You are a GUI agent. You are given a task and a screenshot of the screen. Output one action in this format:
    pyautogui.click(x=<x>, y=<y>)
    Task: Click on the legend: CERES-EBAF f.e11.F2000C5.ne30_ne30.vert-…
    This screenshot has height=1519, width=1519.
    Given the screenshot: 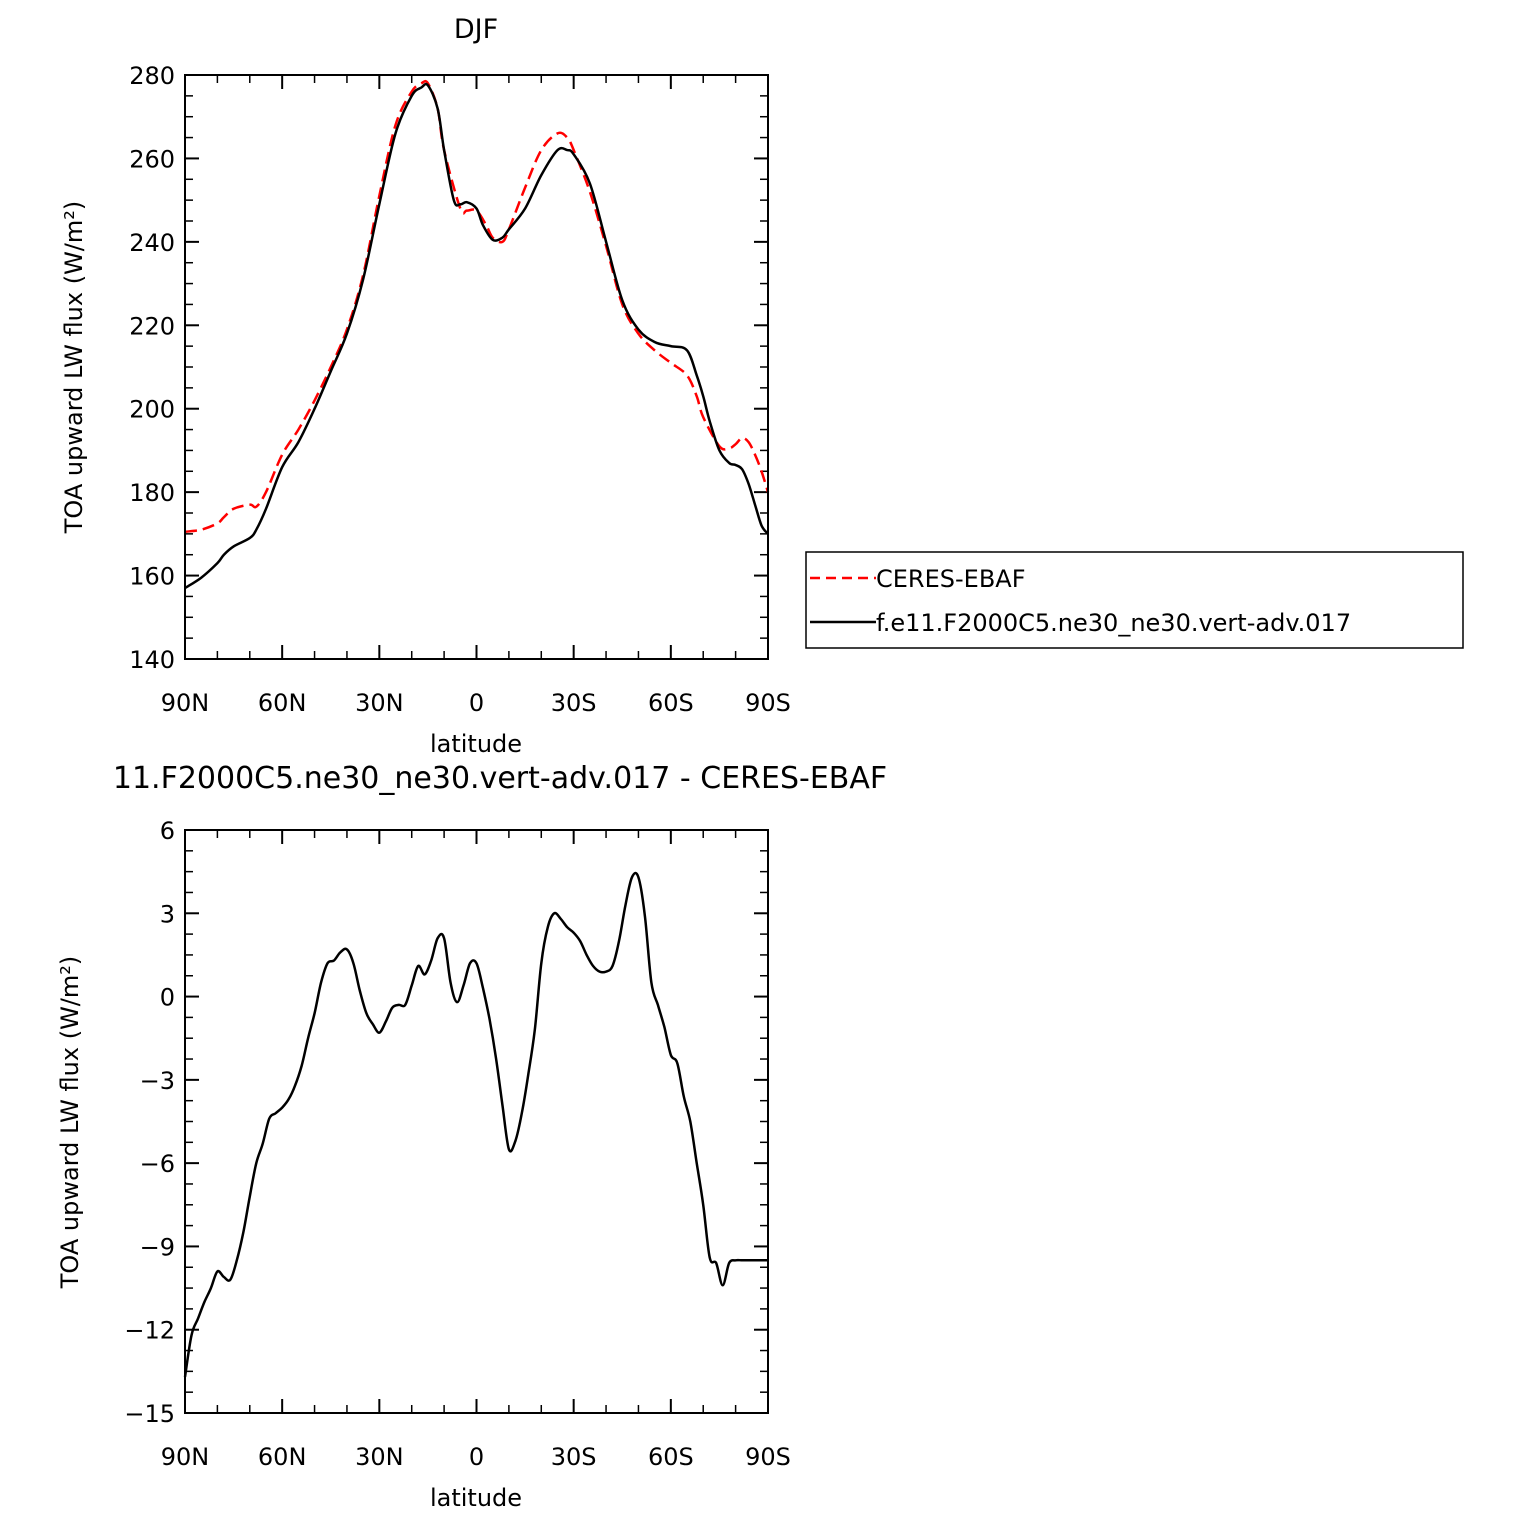 What is the action you would take?
    pyautogui.click(x=1134, y=600)
    